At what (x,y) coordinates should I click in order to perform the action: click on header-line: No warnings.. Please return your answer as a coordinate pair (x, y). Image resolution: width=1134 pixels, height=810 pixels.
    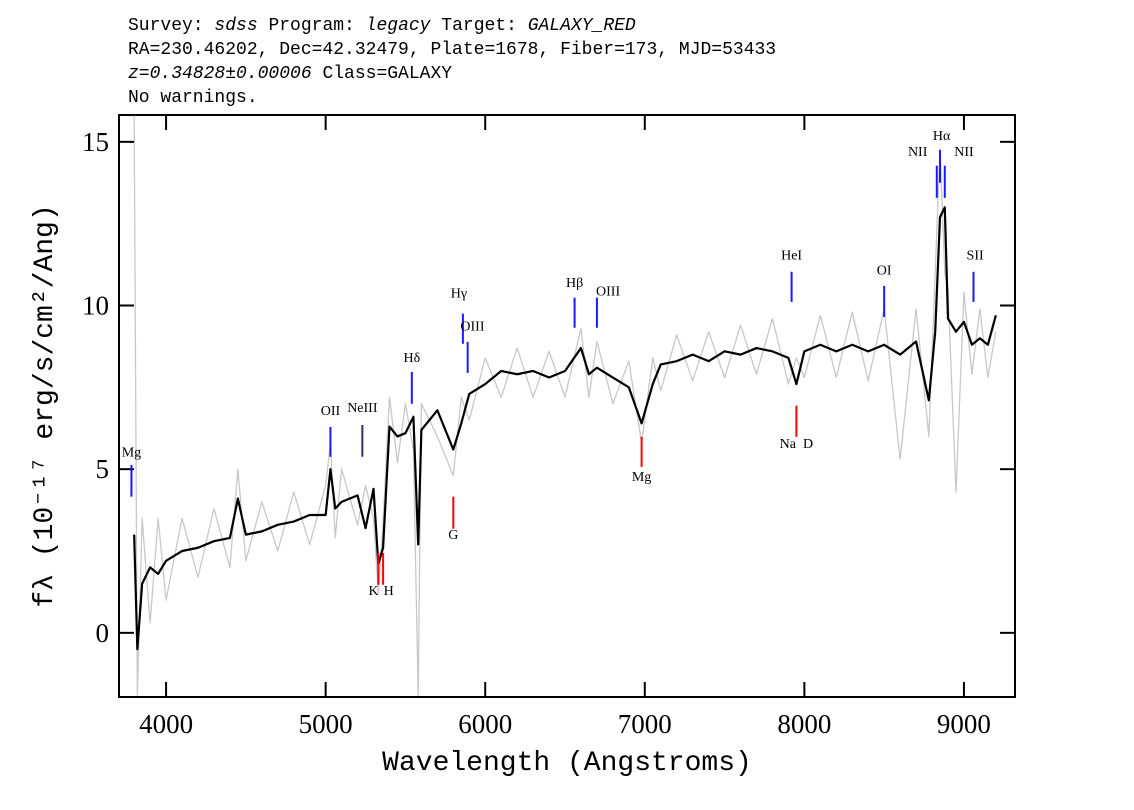
    Looking at the image, I should click on (193, 98).